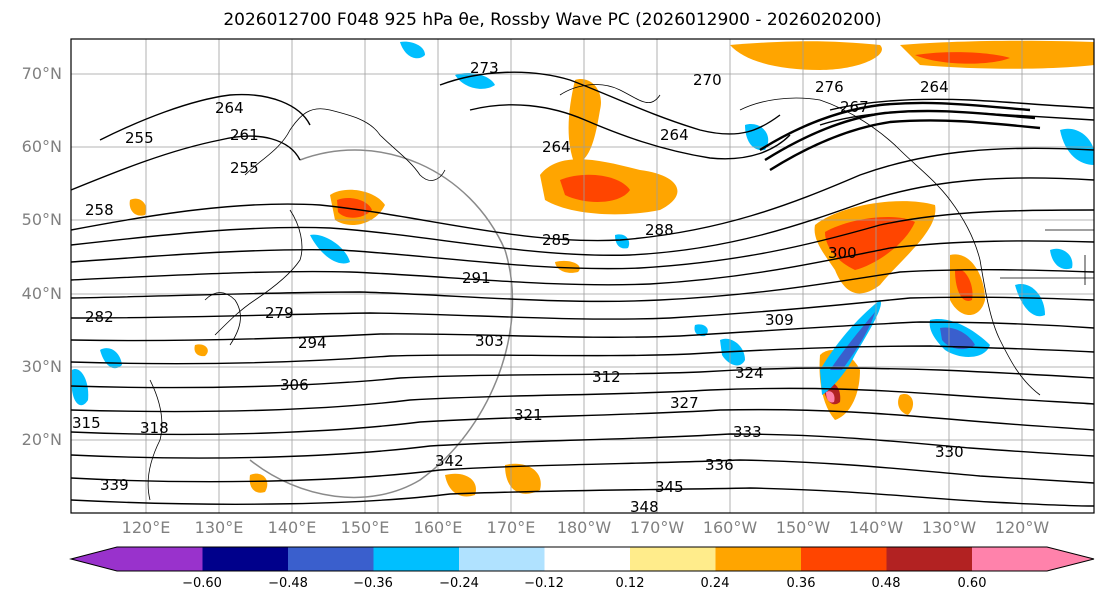 This screenshot has height=606, width=1105. I want to click on colorbar-tick-label: 0.60, so click(972, 583).